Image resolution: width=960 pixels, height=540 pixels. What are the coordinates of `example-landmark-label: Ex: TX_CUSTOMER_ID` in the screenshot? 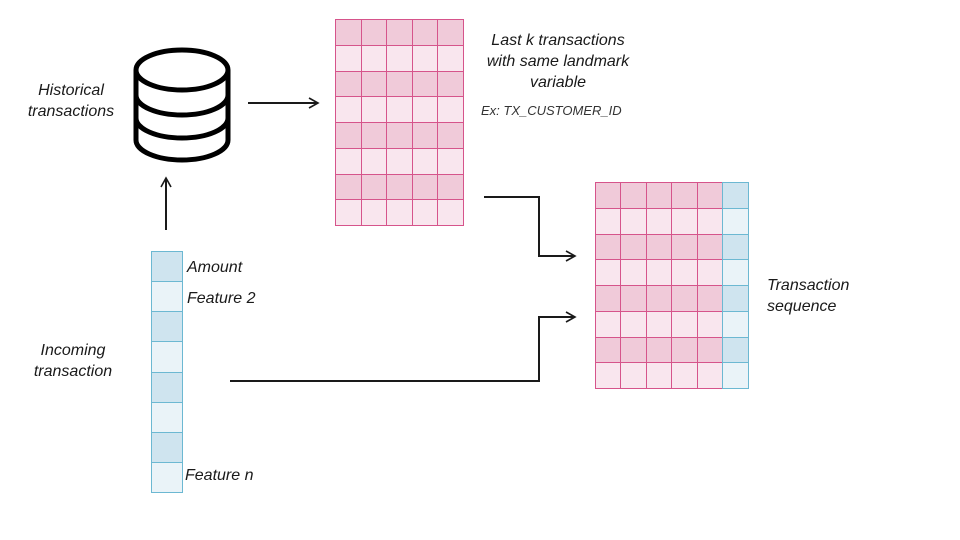 It's located at (551, 110).